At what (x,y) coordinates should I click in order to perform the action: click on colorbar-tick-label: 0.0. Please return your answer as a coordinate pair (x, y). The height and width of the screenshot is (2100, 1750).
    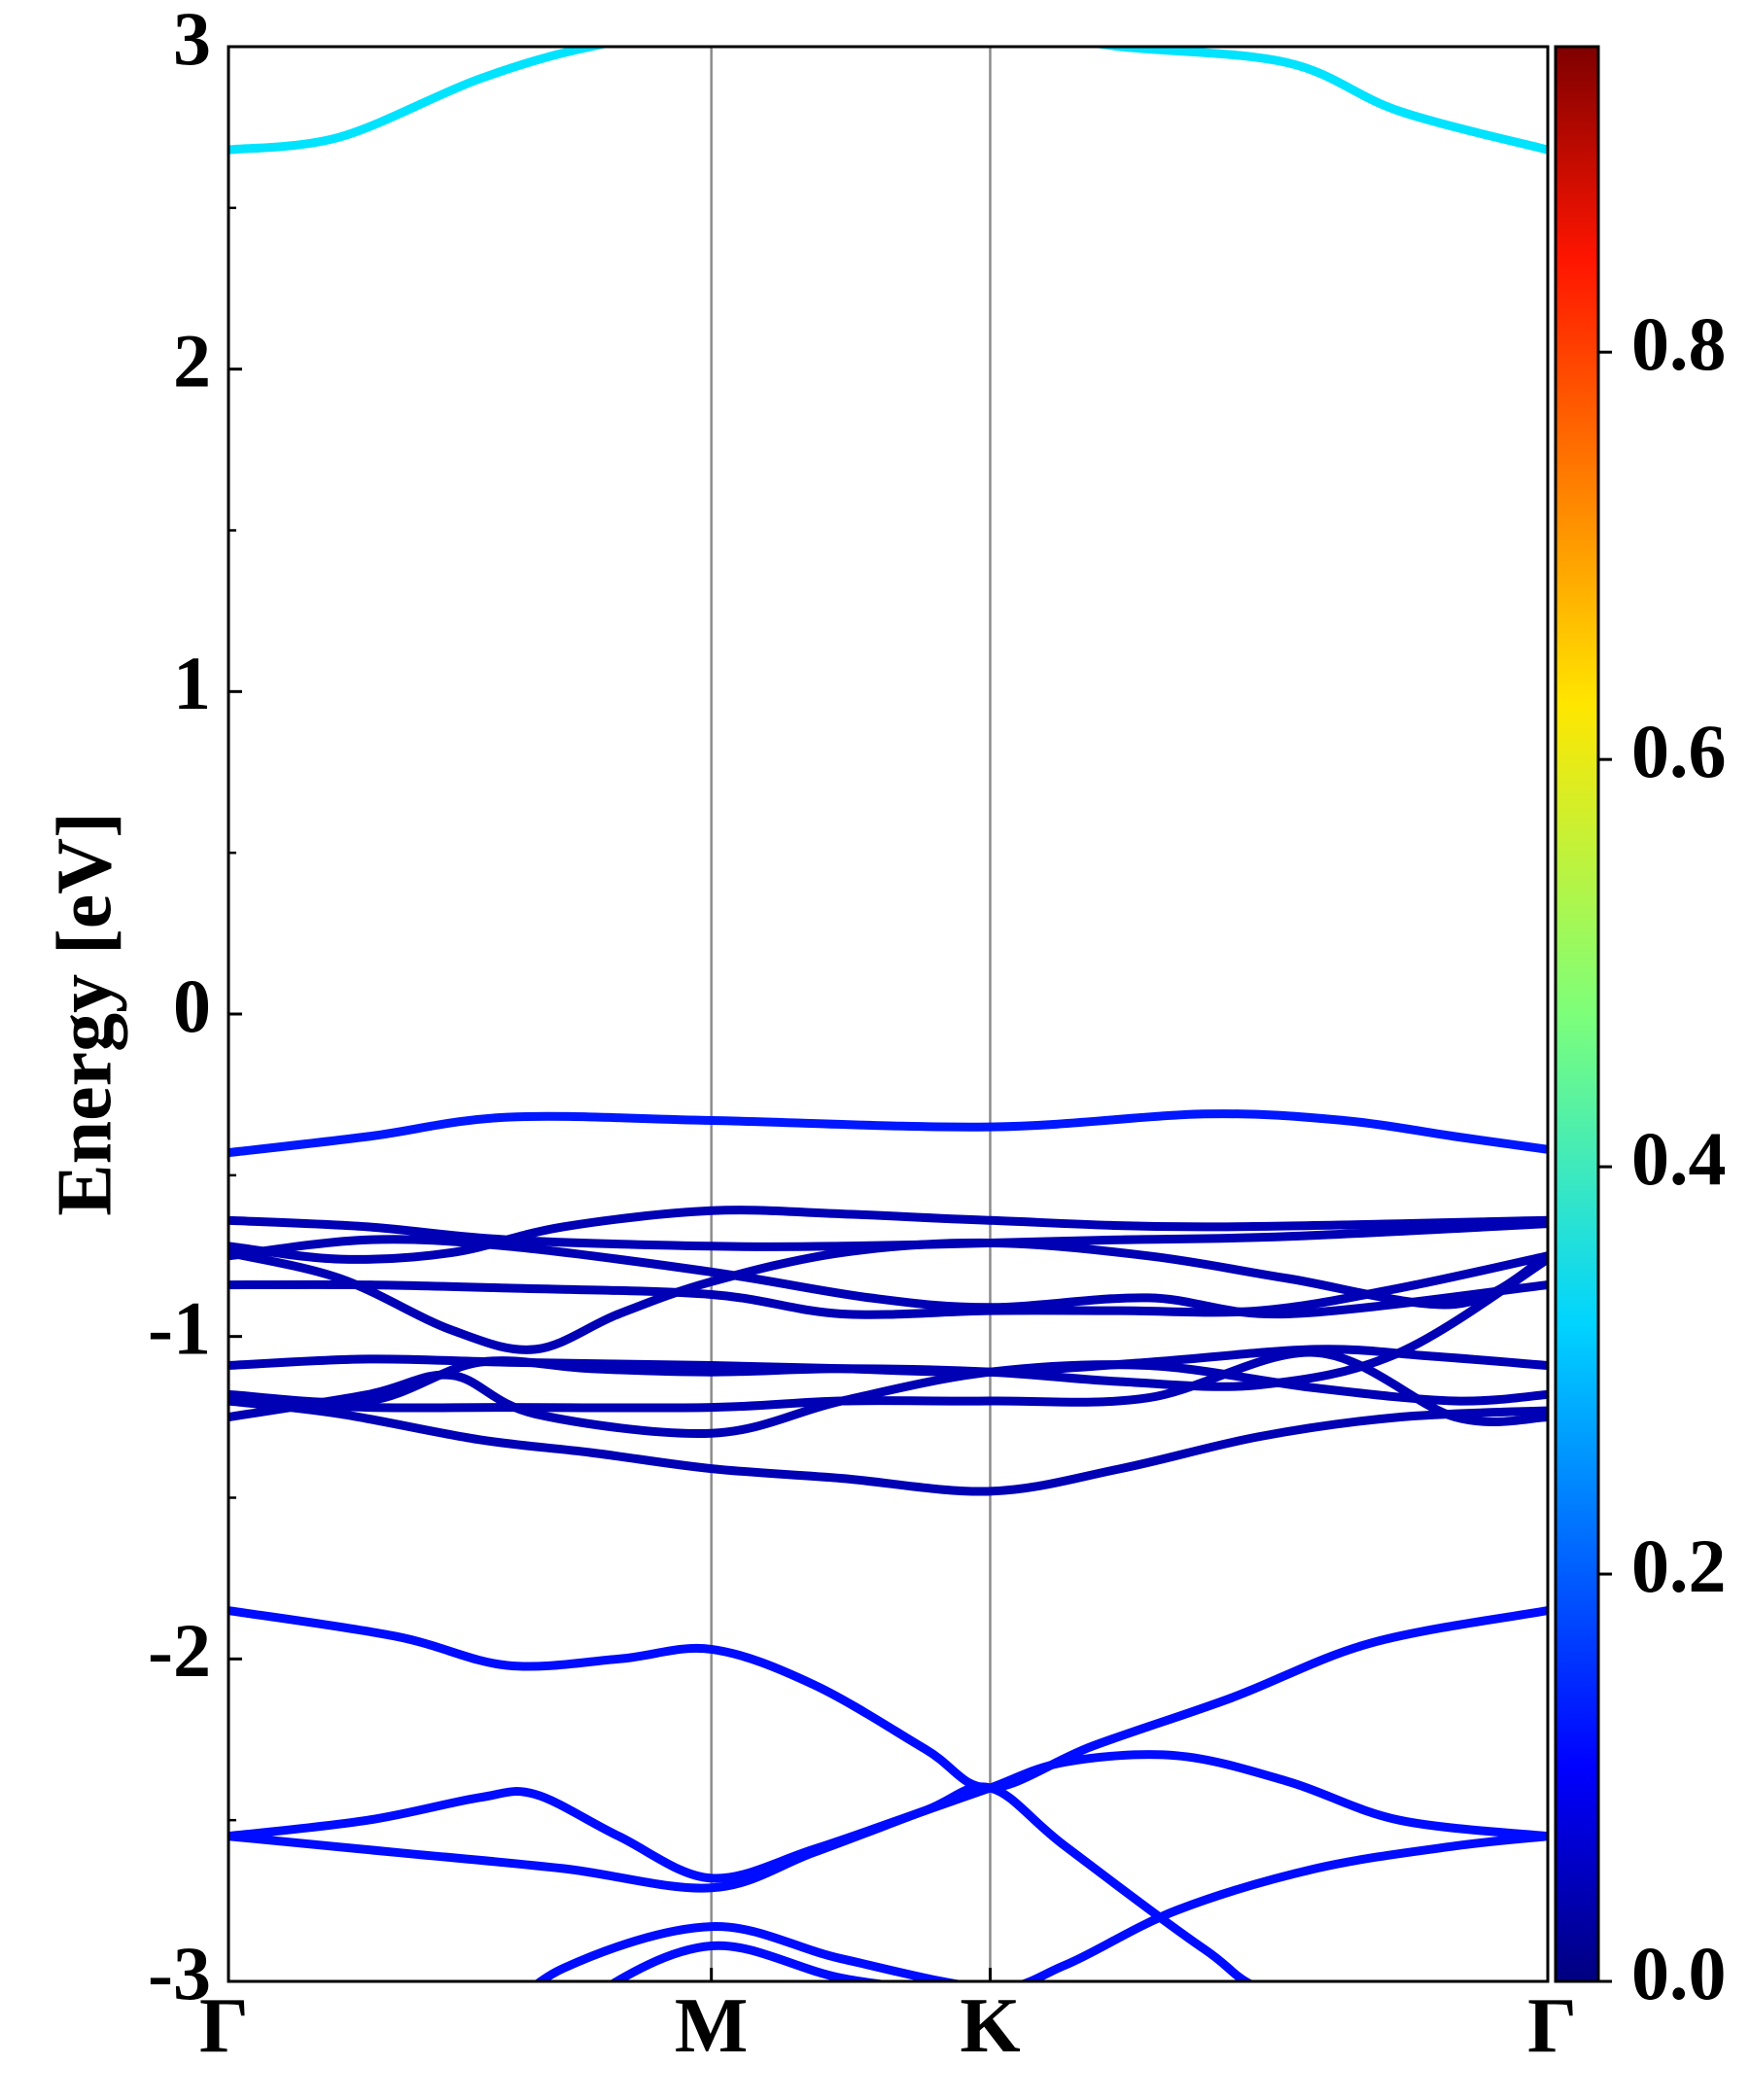
    Looking at the image, I should click on (1679, 1973).